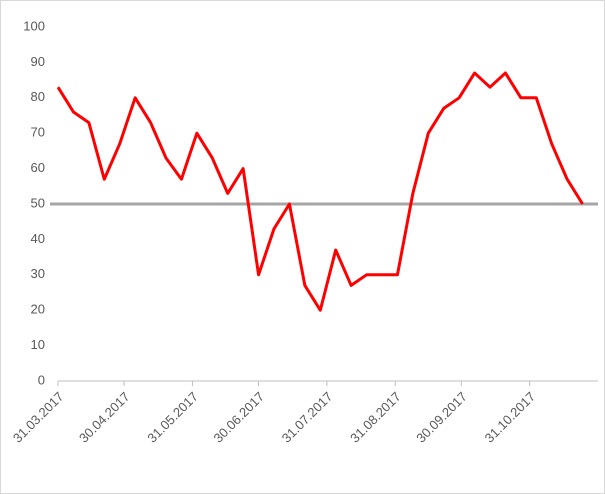  Describe the element at coordinates (38, 309) in the screenshot. I see `y-tick-label: 20` at that location.